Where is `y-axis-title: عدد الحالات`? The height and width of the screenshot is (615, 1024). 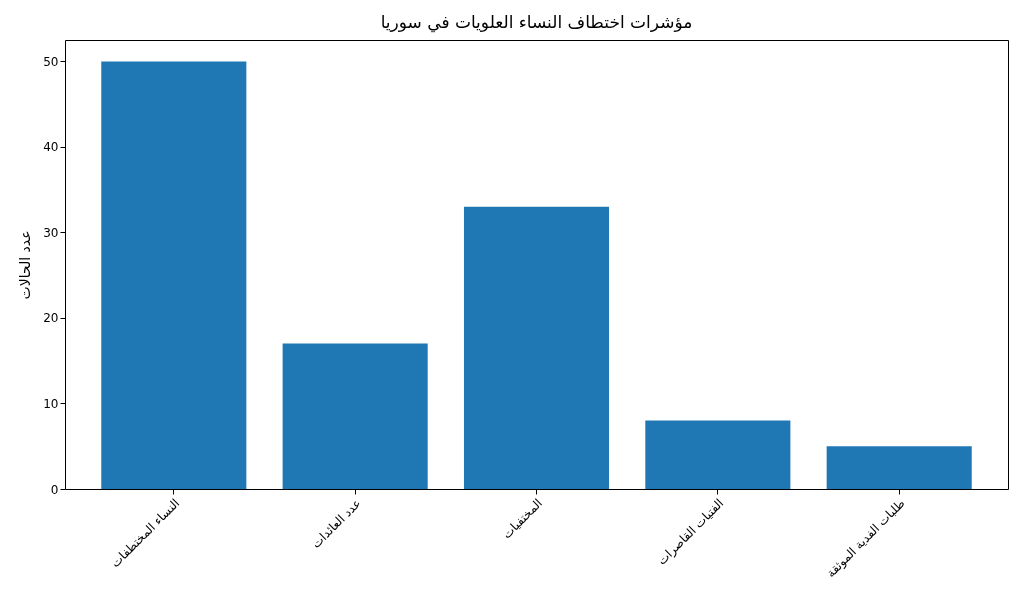 y-axis-title: عدد الحالات is located at coordinates (25, 265).